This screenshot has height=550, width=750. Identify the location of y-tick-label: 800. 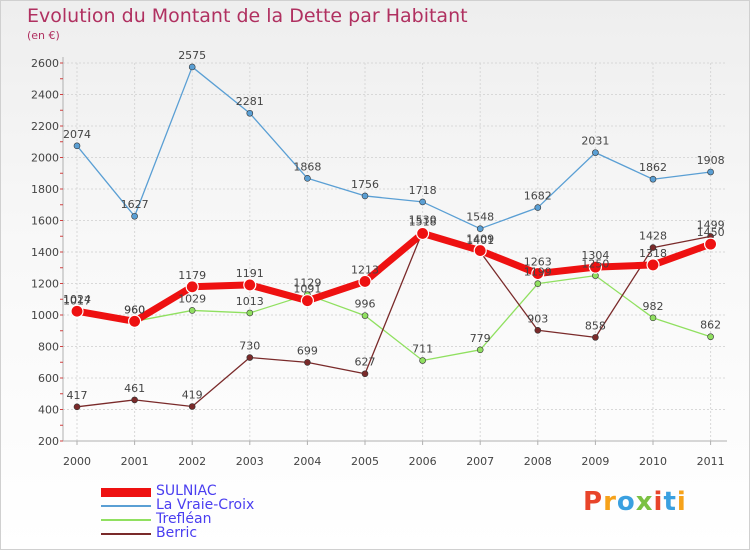
(48, 347).